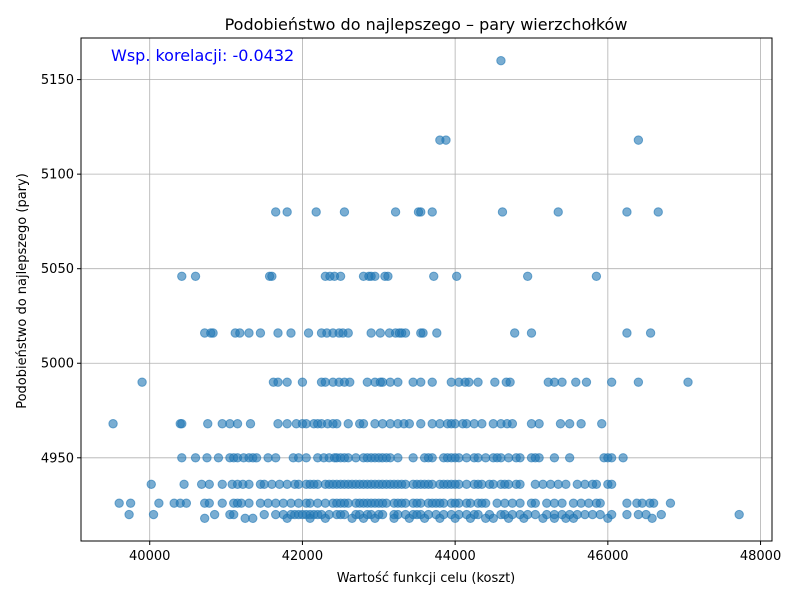  What do you see at coordinates (607, 556) in the screenshot?
I see `x-tick-label: 46000` at bounding box center [607, 556].